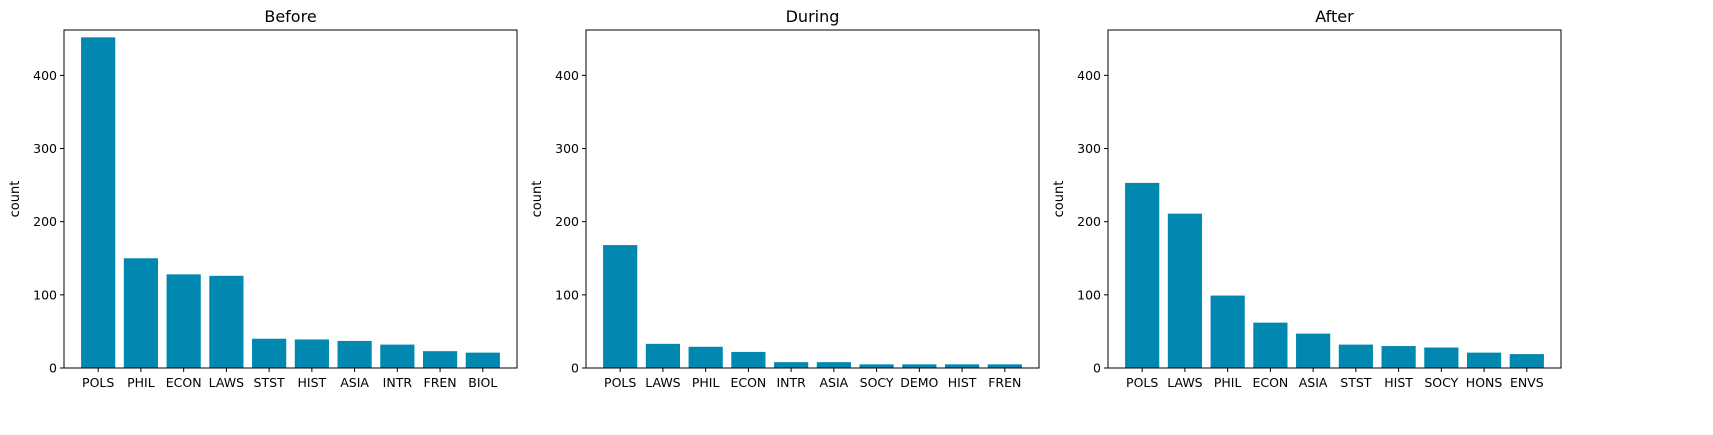 The width and height of the screenshot is (1713, 435). I want to click on x-tick-label: HONS, so click(1484, 382).